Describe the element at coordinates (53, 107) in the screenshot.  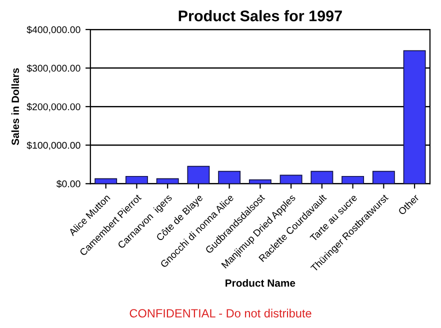
I see `y-tick-label: $200,000.00` at that location.